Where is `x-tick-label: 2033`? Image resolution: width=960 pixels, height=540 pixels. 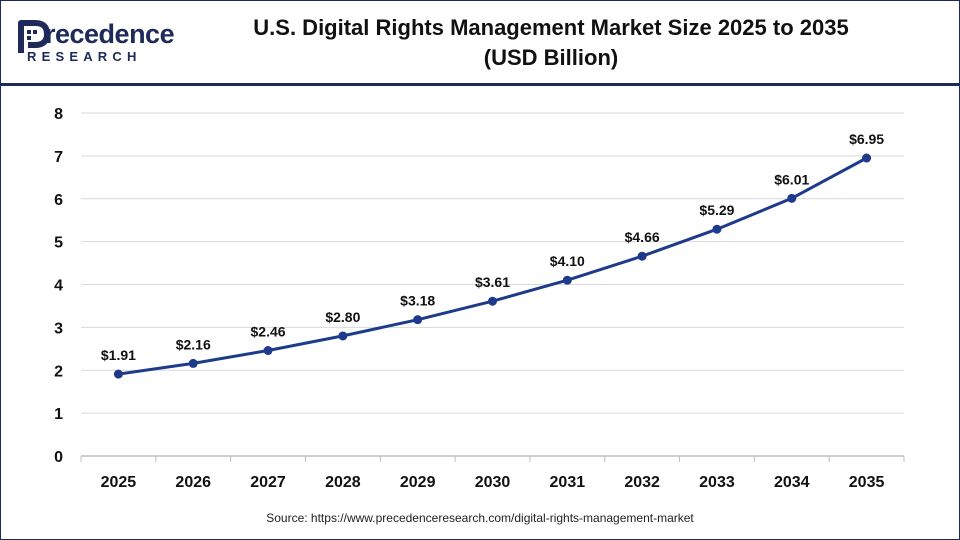 x-tick-label: 2033 is located at coordinates (717, 482).